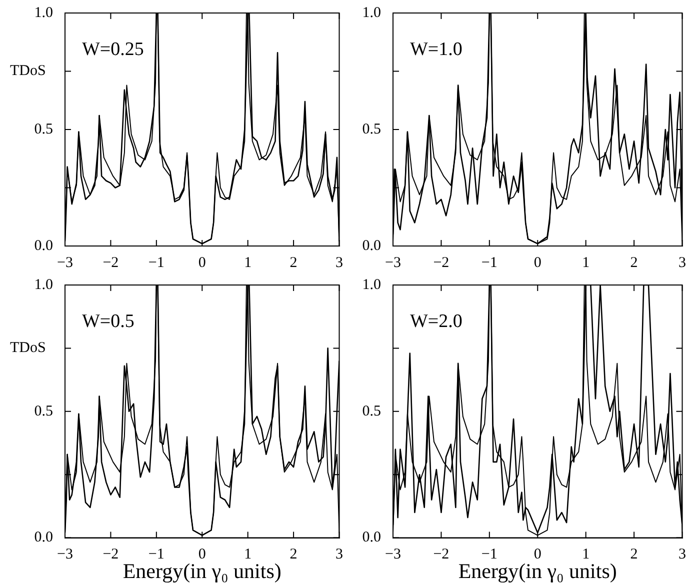 The width and height of the screenshot is (686, 585). I want to click on annotation: W=1.0, so click(436, 49).